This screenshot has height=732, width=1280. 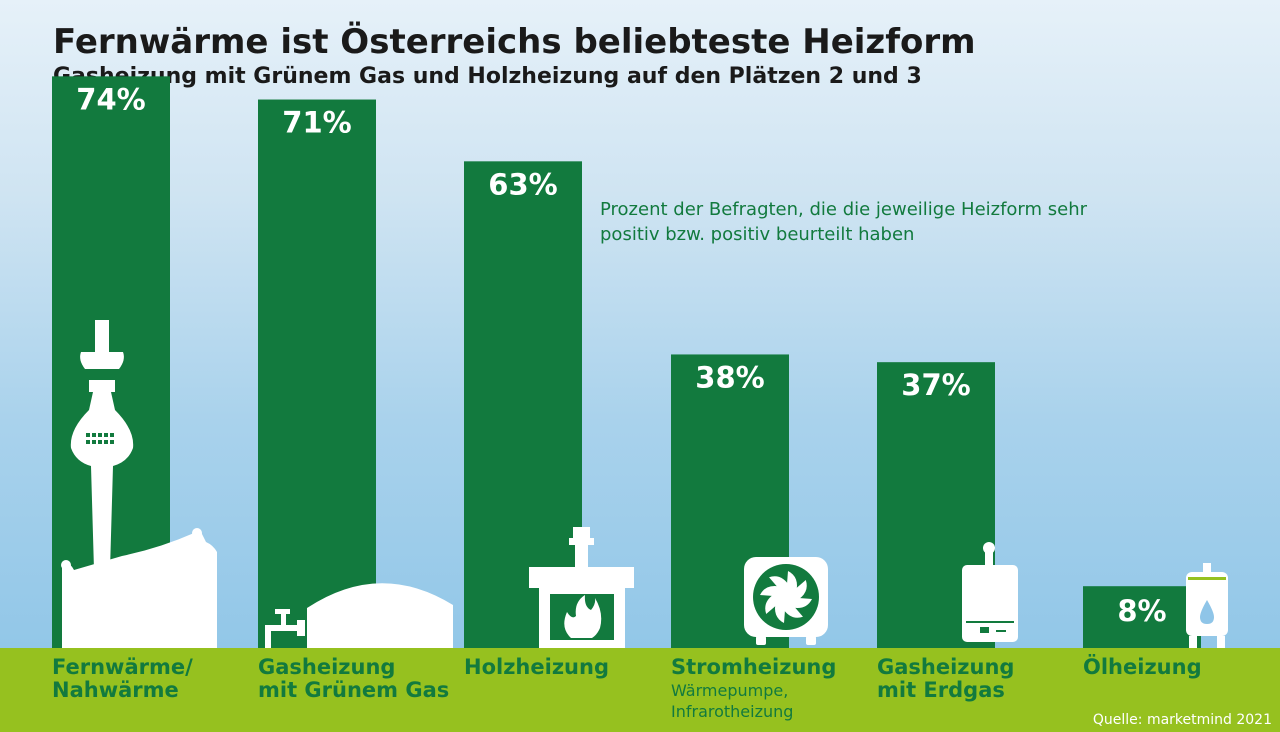 I want to click on category-label-4: Gasheizung mit Erdgas, so click(x=979, y=679).